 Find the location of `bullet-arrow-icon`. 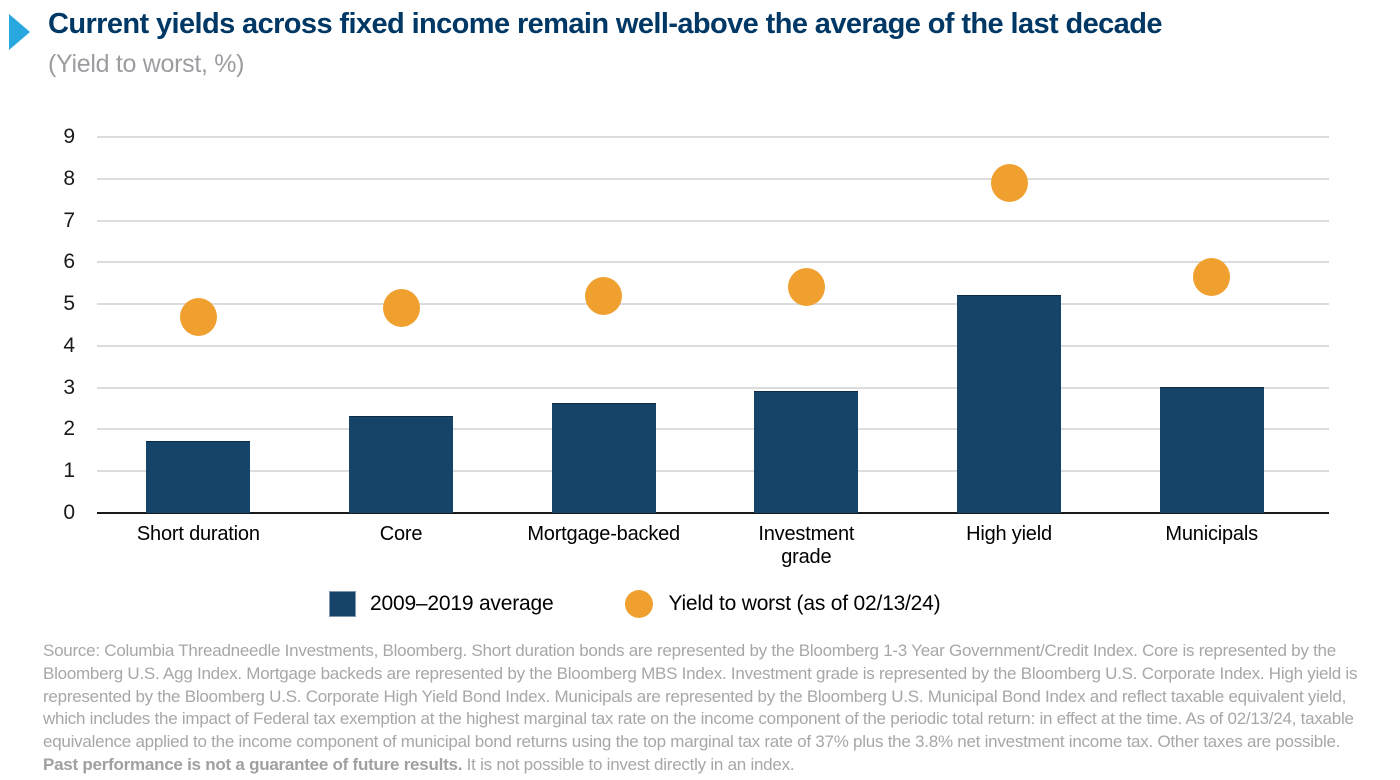

bullet-arrow-icon is located at coordinates (19, 32).